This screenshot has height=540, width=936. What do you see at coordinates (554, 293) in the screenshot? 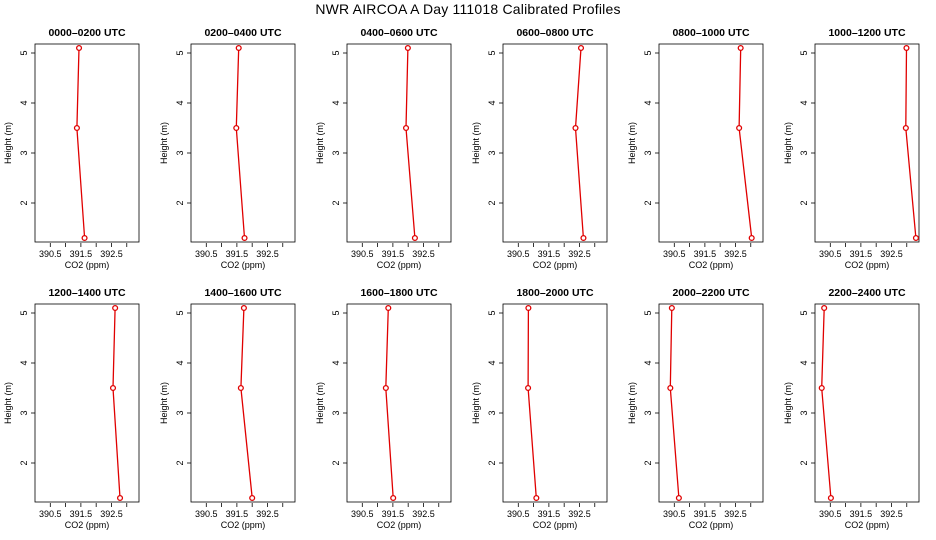
I see `panel-title: 1800–2000 UTC` at bounding box center [554, 293].